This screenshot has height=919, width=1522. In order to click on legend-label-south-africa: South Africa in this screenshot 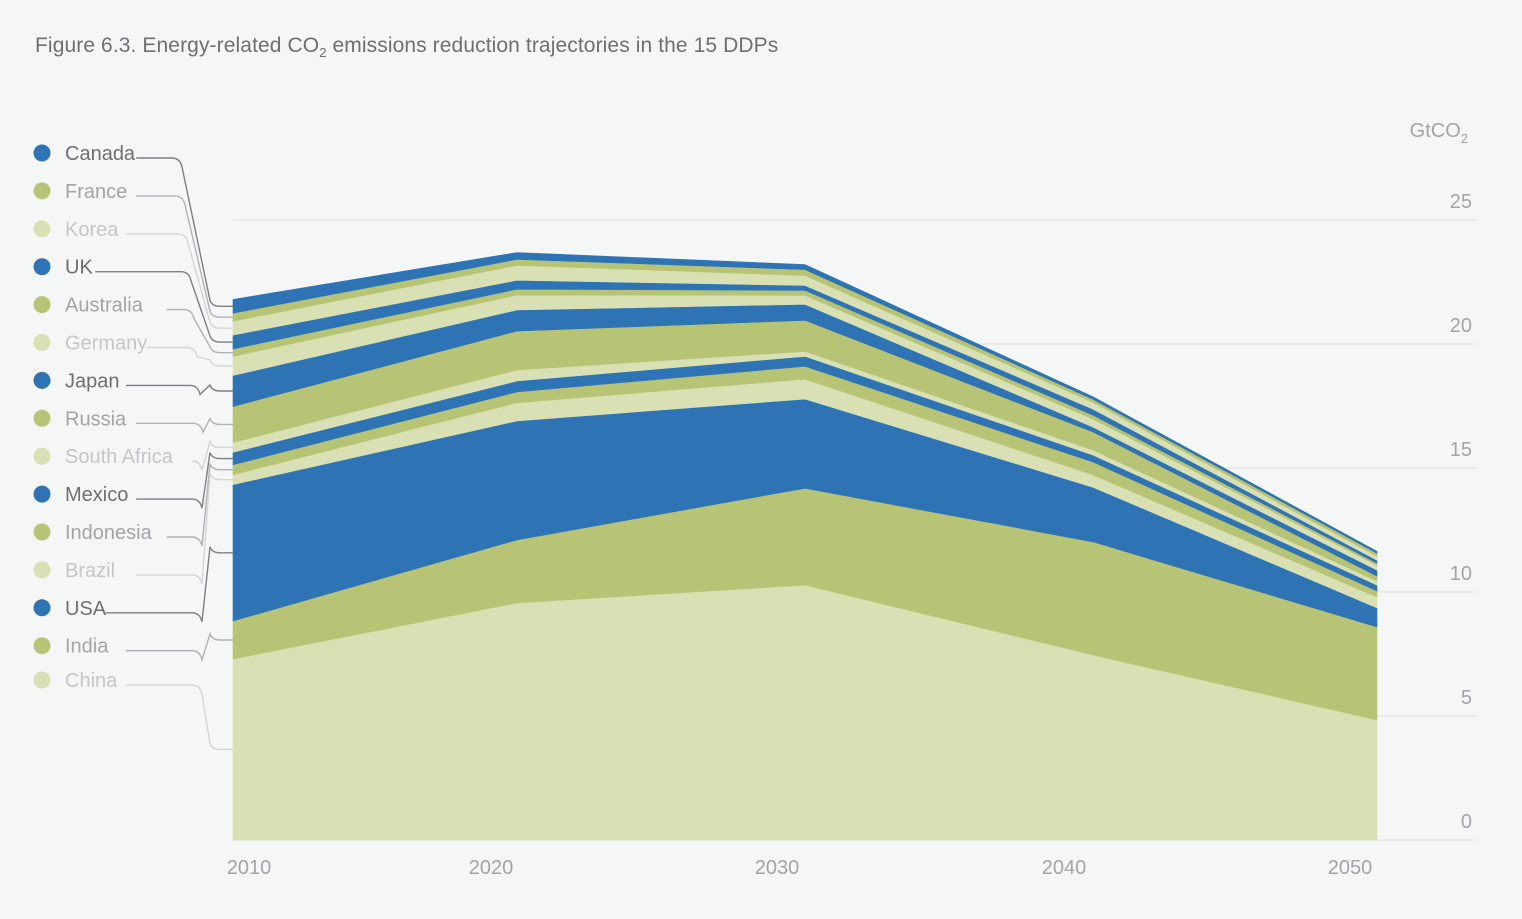, I will do `click(119, 457)`.